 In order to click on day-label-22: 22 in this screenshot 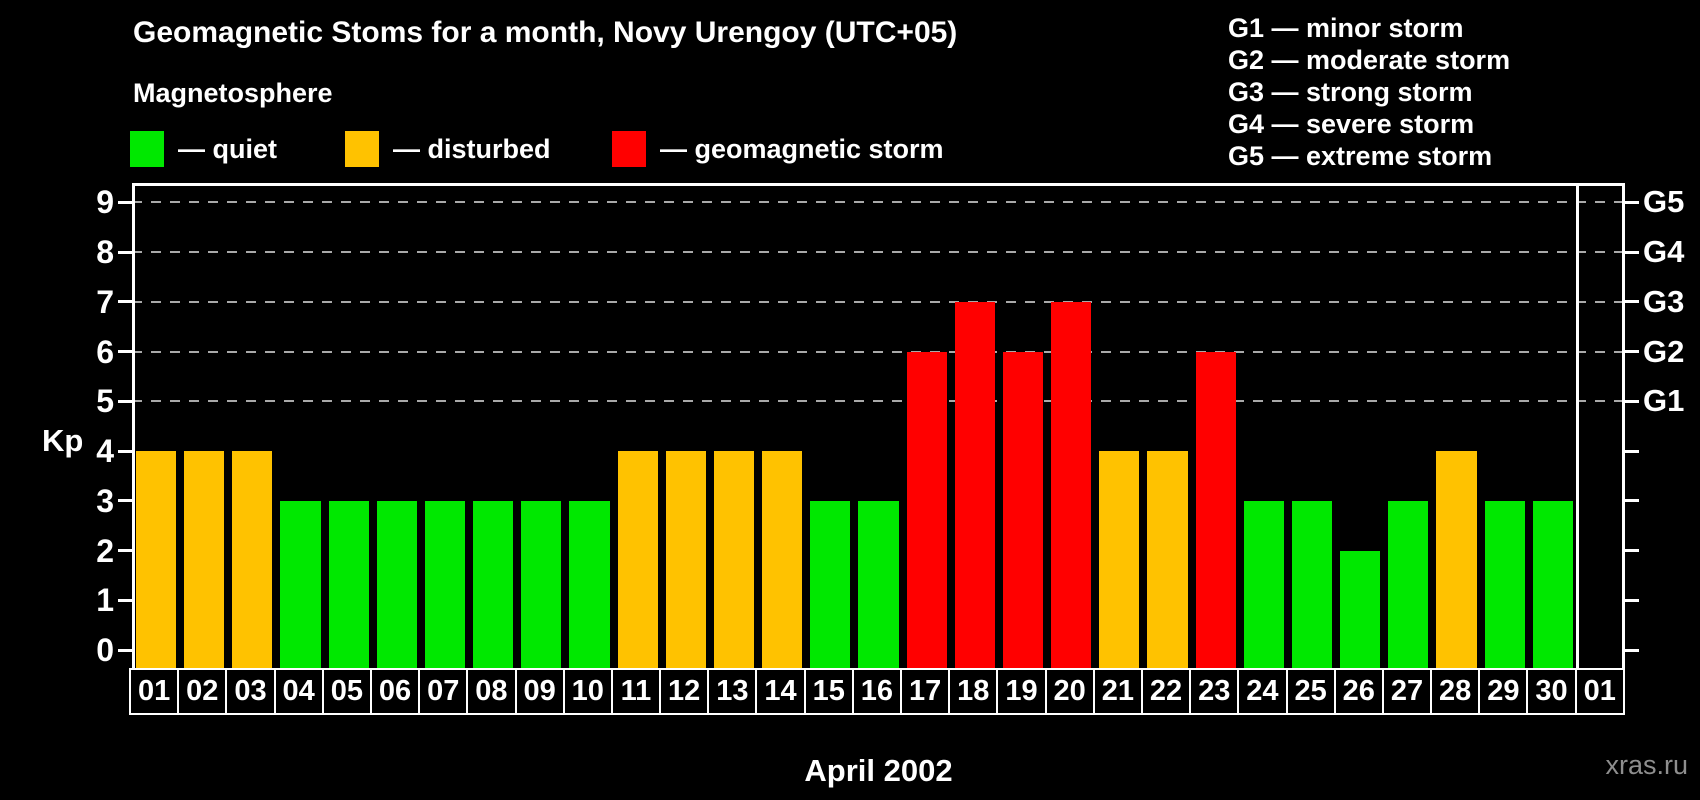, I will do `click(1167, 691)`.